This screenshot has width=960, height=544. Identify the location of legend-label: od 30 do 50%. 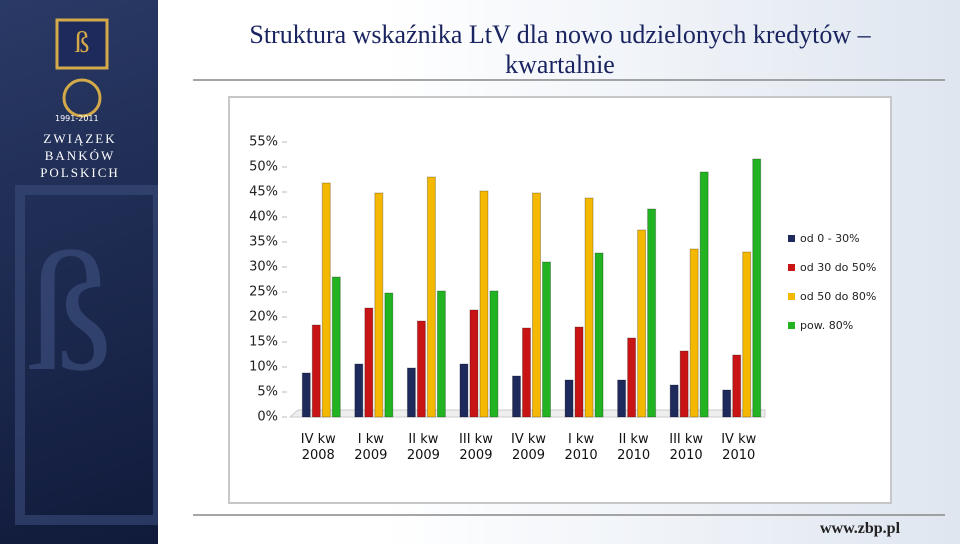
(838, 267).